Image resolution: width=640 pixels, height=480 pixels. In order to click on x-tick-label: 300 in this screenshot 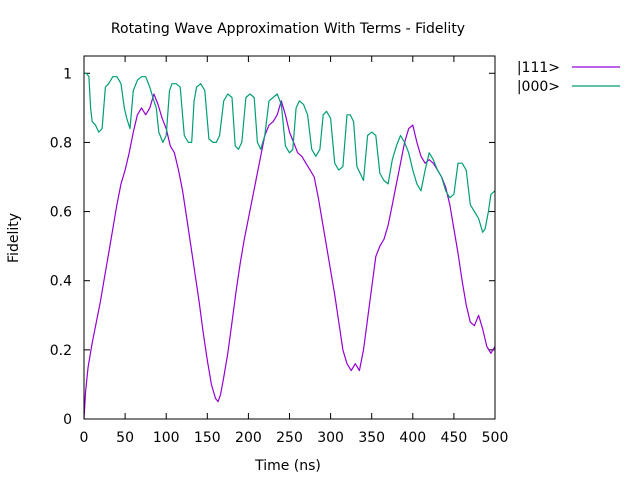, I will do `click(330, 438)`.